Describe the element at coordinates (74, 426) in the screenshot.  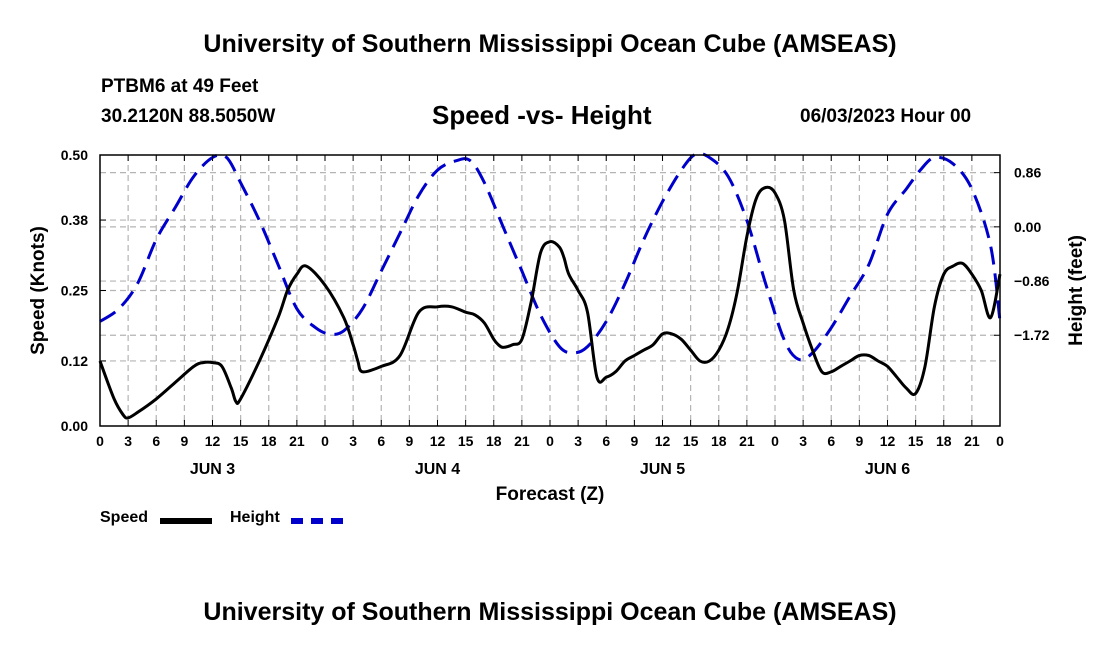
I see `y-tick-label: 0.00` at that location.